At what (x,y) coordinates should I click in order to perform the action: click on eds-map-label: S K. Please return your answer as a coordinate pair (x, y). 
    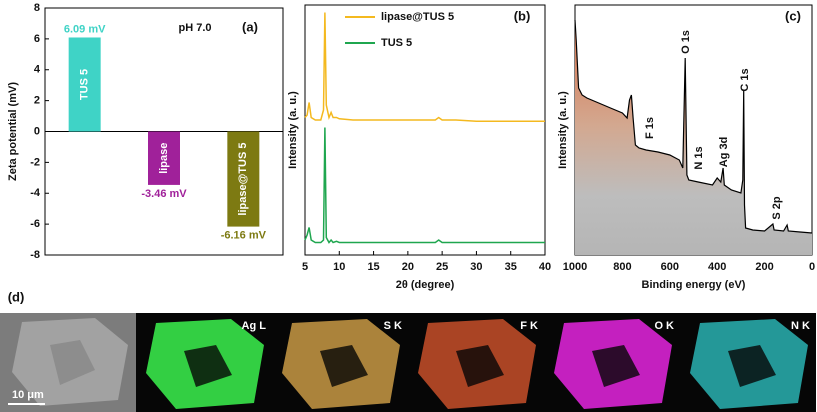
    Looking at the image, I should click on (393, 326).